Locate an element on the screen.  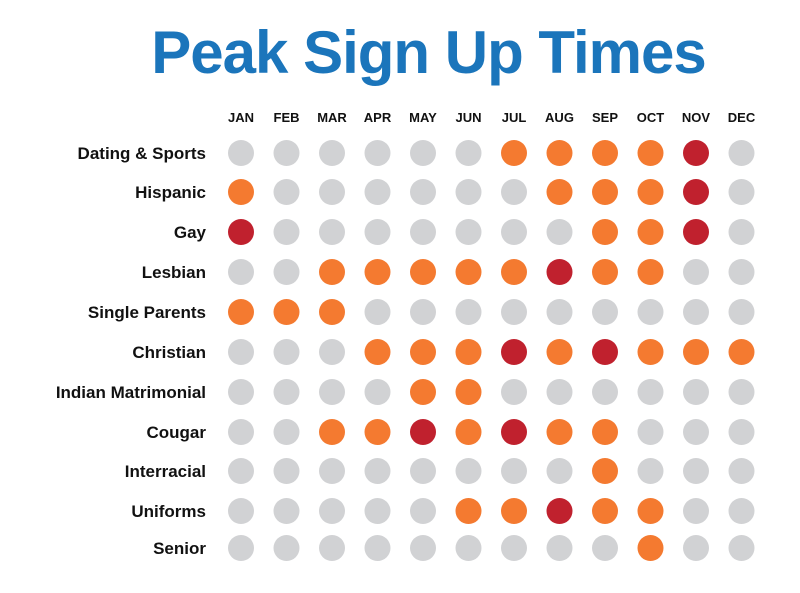
dot-lesbian-feb is located at coordinates (286, 272).